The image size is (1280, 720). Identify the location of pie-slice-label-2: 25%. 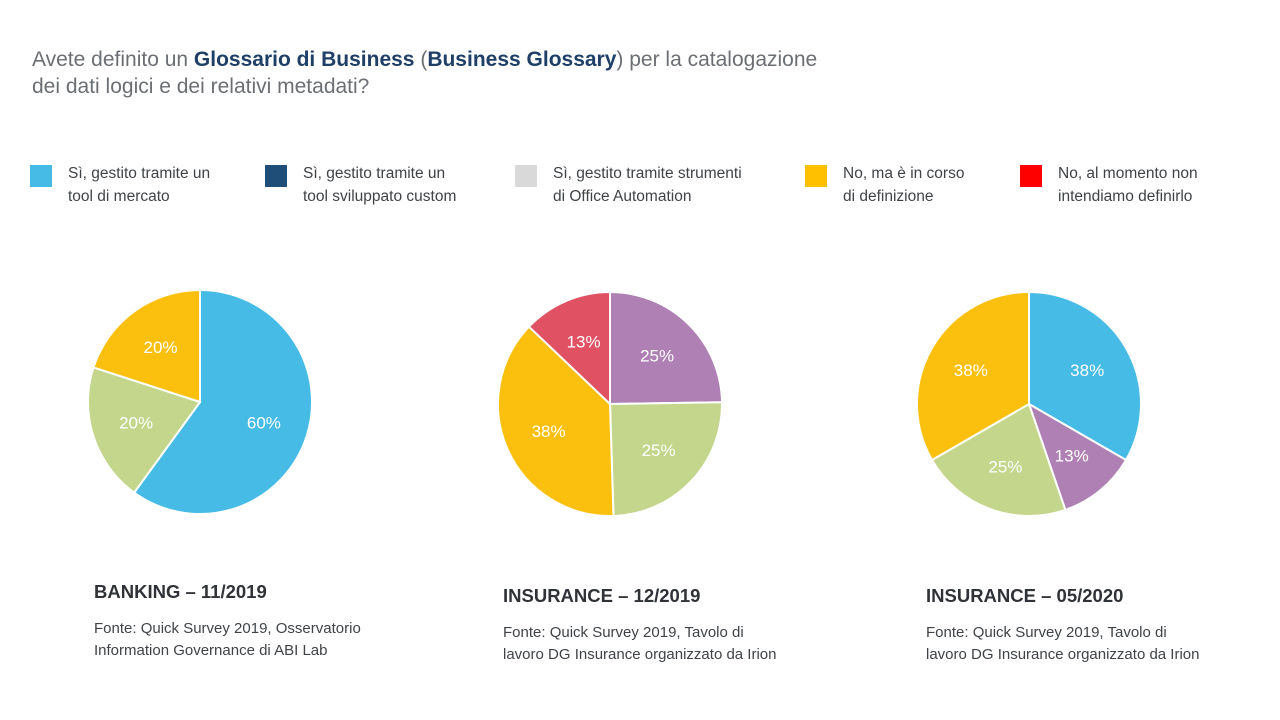
(1005, 466).